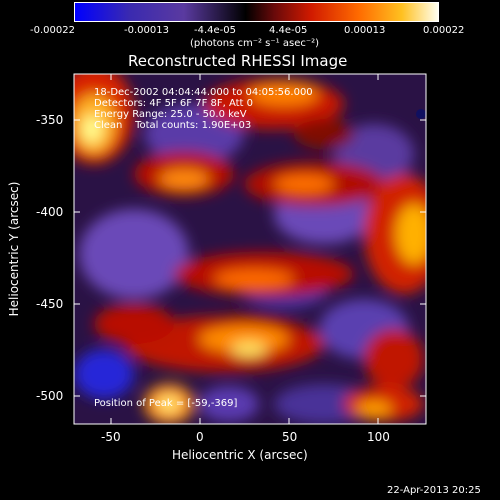 The image size is (500, 500). What do you see at coordinates (50, 120) in the screenshot?
I see `y-tick-label: -350` at bounding box center [50, 120].